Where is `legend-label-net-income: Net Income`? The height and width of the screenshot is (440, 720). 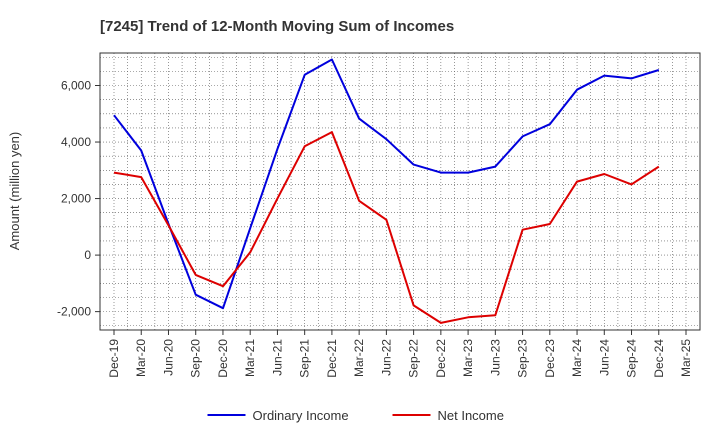 legend-label-net-income: Net Income is located at coordinates (471, 415).